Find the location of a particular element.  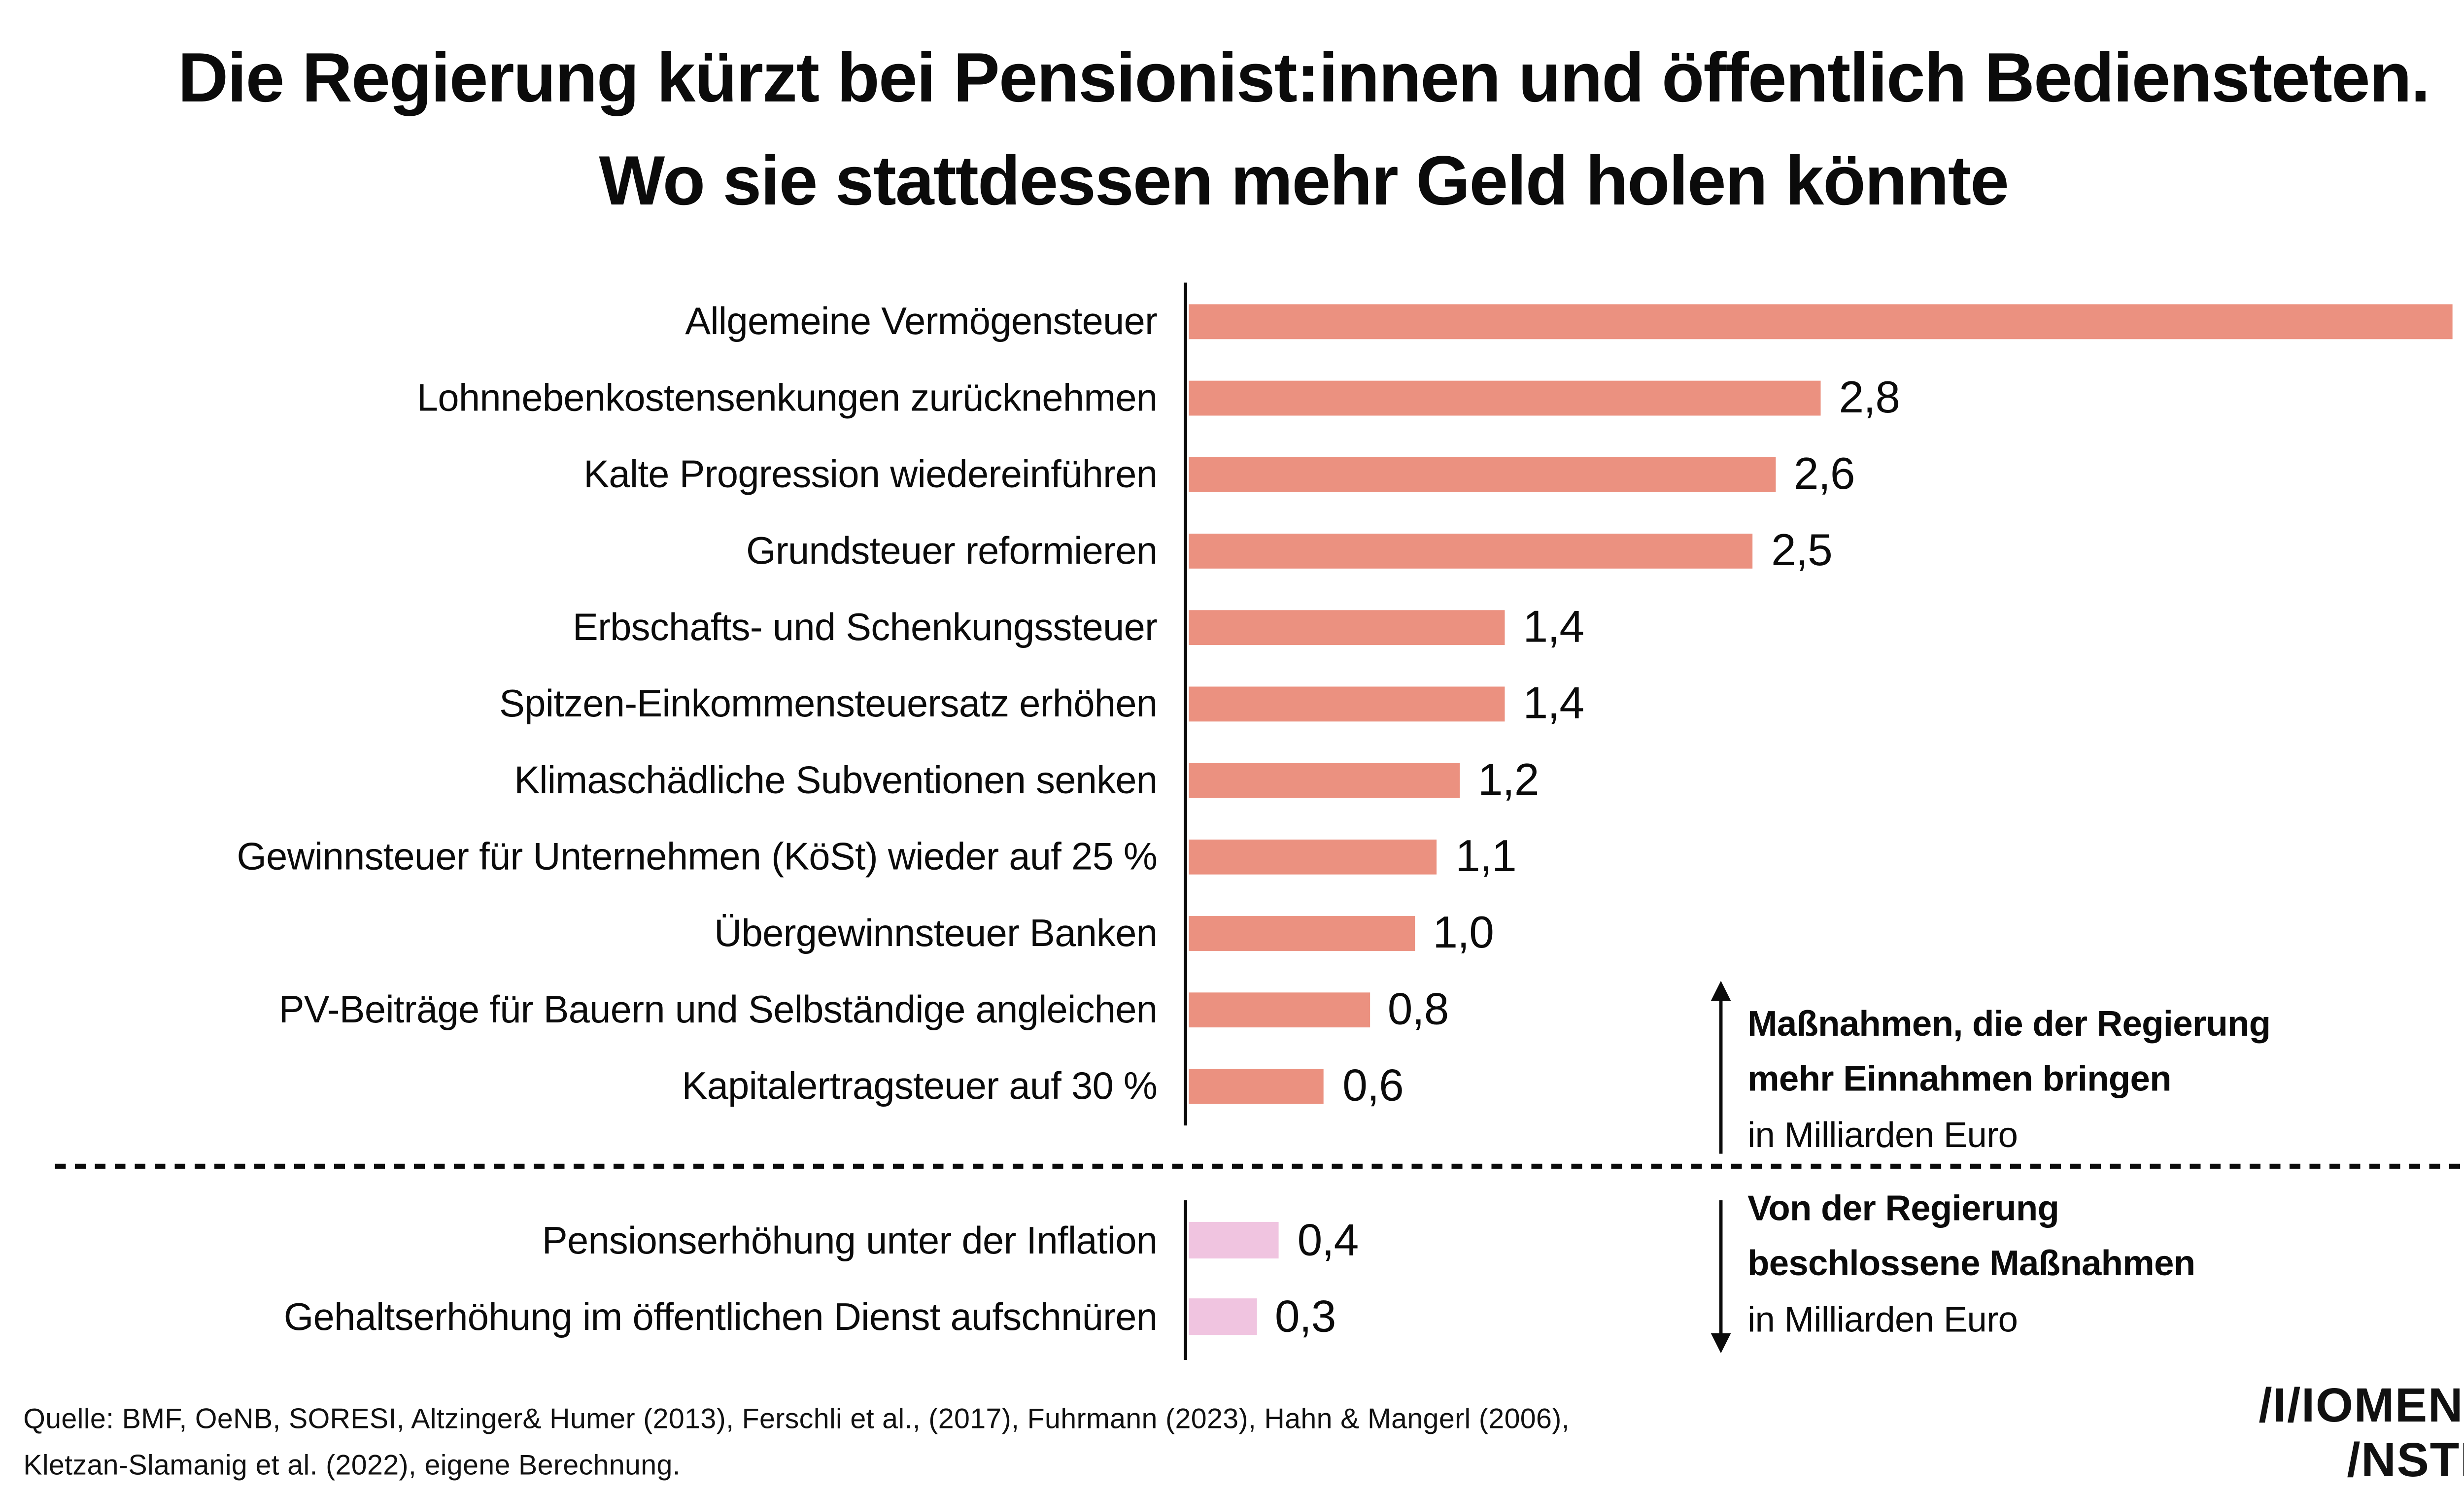

bar-category-label: Klimaschädliche Subventionen senken is located at coordinates (836, 780).